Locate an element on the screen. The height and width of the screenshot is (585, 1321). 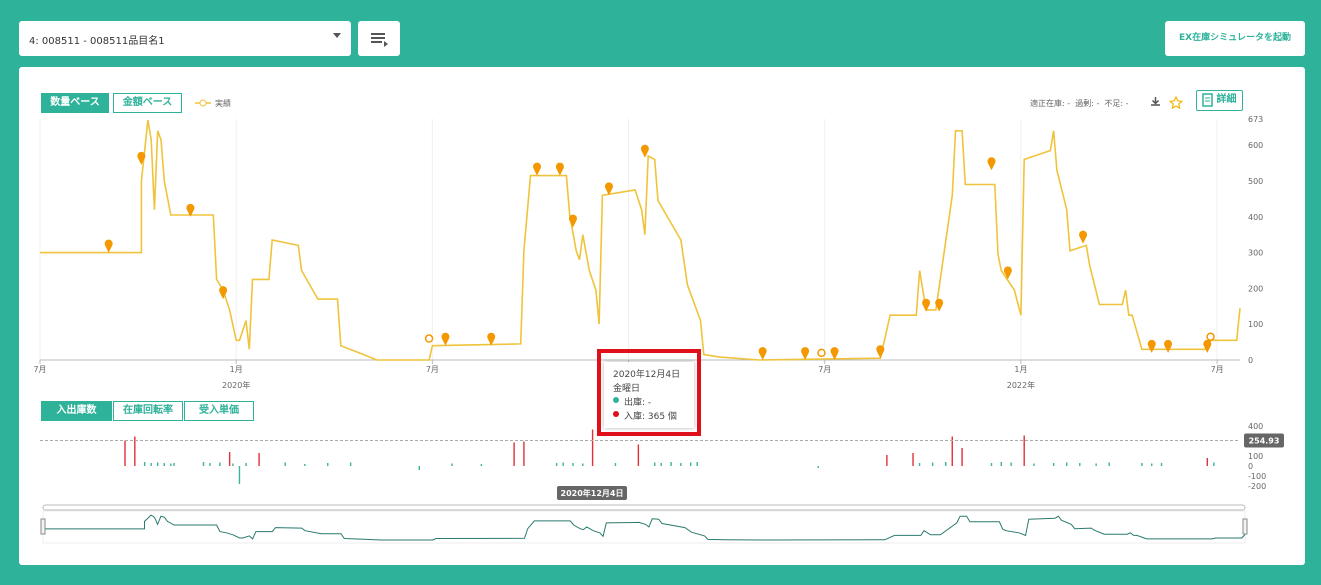
y-tick-label: 100 is located at coordinates (1255, 456).